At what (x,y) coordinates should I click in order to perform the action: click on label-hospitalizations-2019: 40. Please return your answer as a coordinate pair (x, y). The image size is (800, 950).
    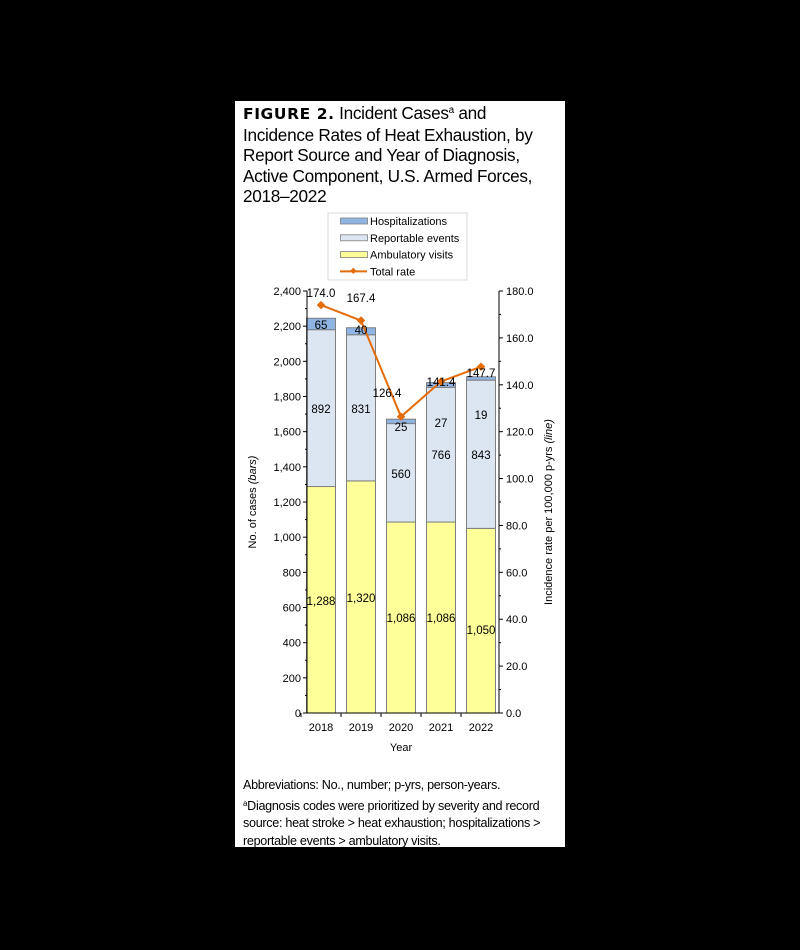
    Looking at the image, I should click on (361, 331).